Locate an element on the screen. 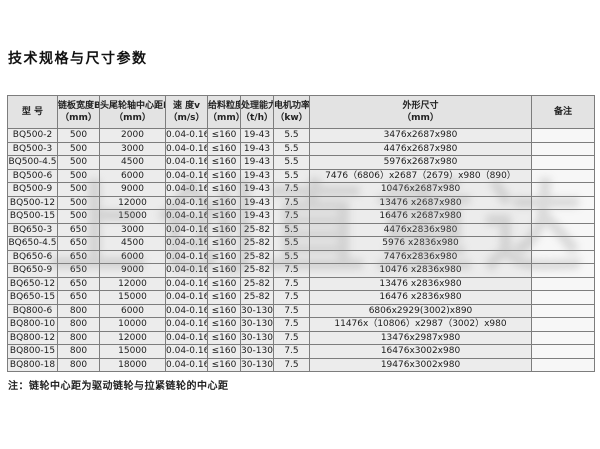 The height and width of the screenshot is (449, 600). cell-dimensions: 7476x2836x980 is located at coordinates (420, 256).